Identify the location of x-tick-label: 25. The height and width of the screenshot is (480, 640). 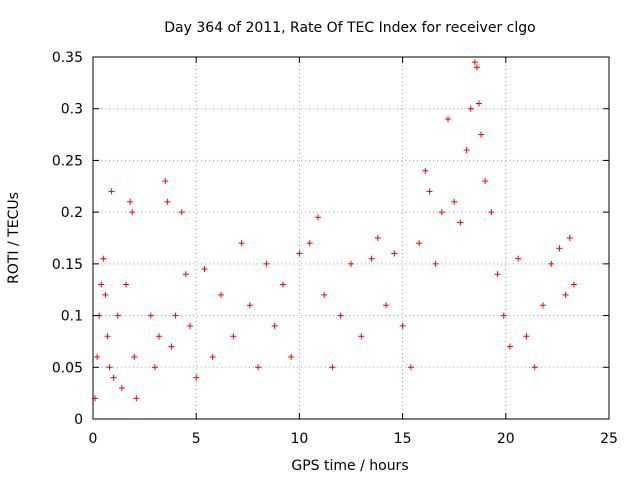
(609, 439).